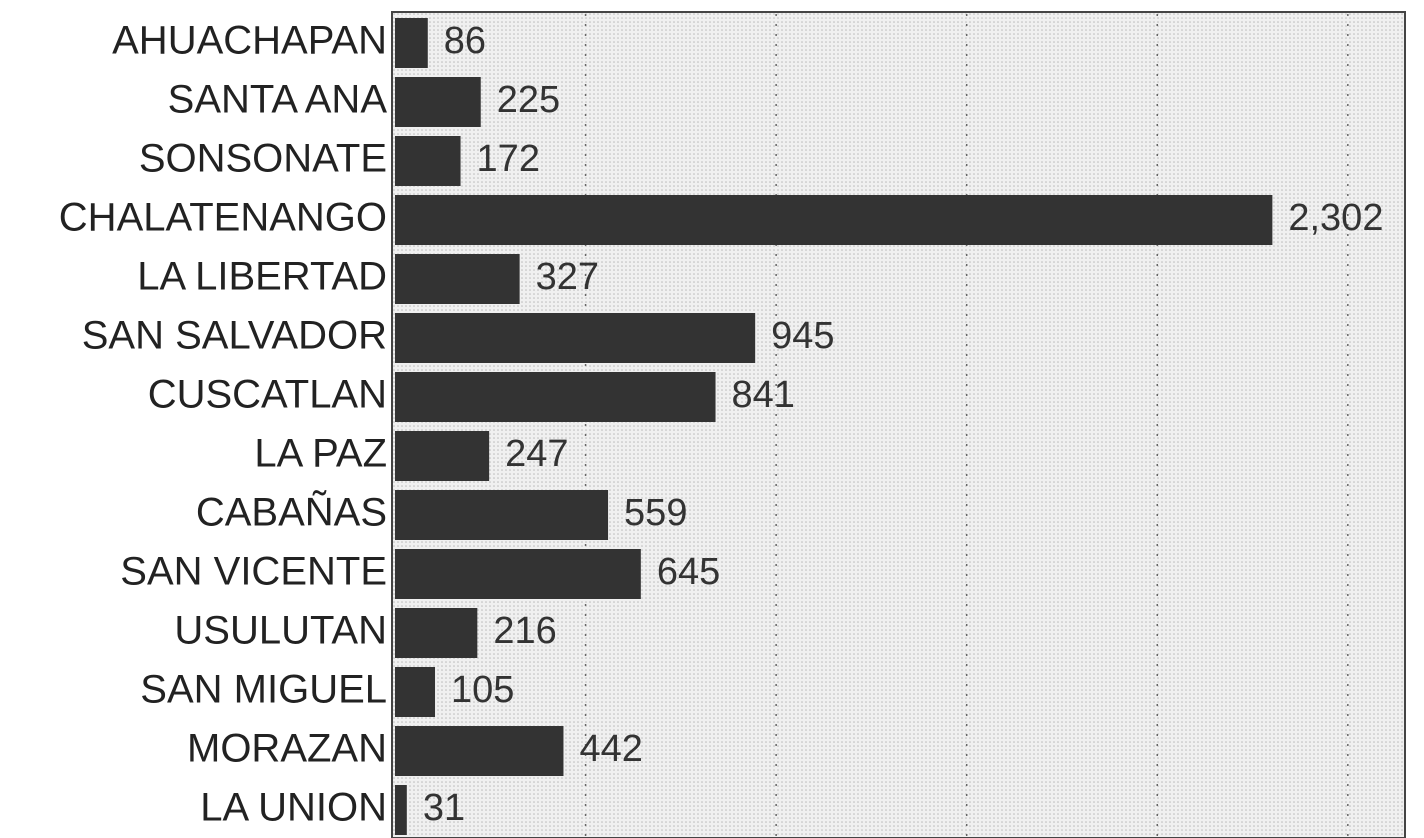 This screenshot has height=838, width=1424. I want to click on value-label: 327, so click(567, 277).